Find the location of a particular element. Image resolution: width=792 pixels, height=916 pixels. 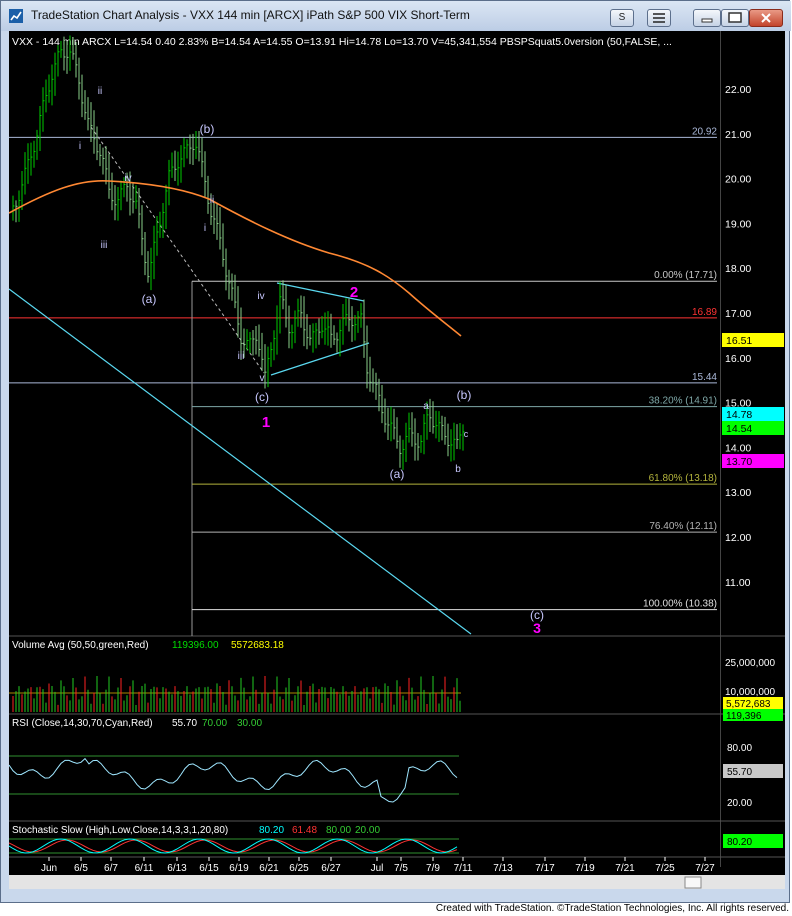

stochastic-k: 80.20 is located at coordinates (271, 830).